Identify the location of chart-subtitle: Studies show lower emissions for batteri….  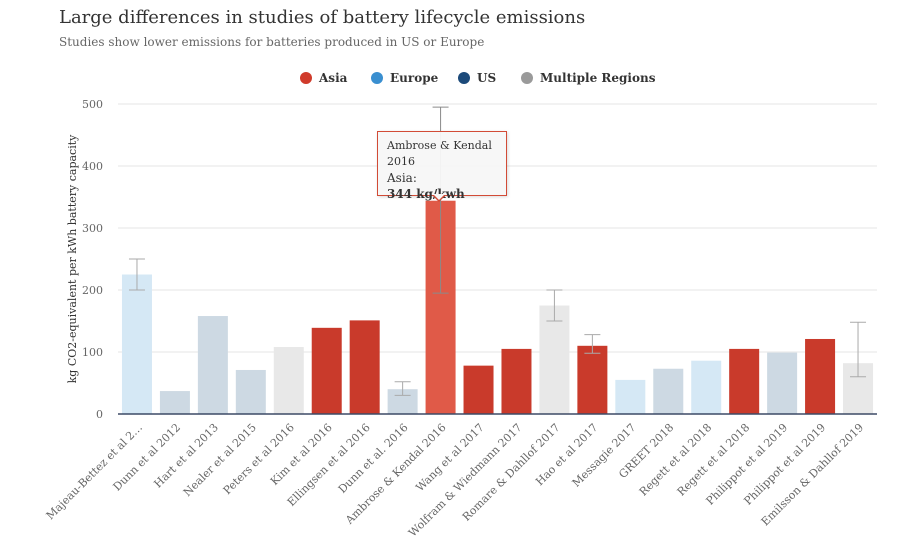
(272, 42).